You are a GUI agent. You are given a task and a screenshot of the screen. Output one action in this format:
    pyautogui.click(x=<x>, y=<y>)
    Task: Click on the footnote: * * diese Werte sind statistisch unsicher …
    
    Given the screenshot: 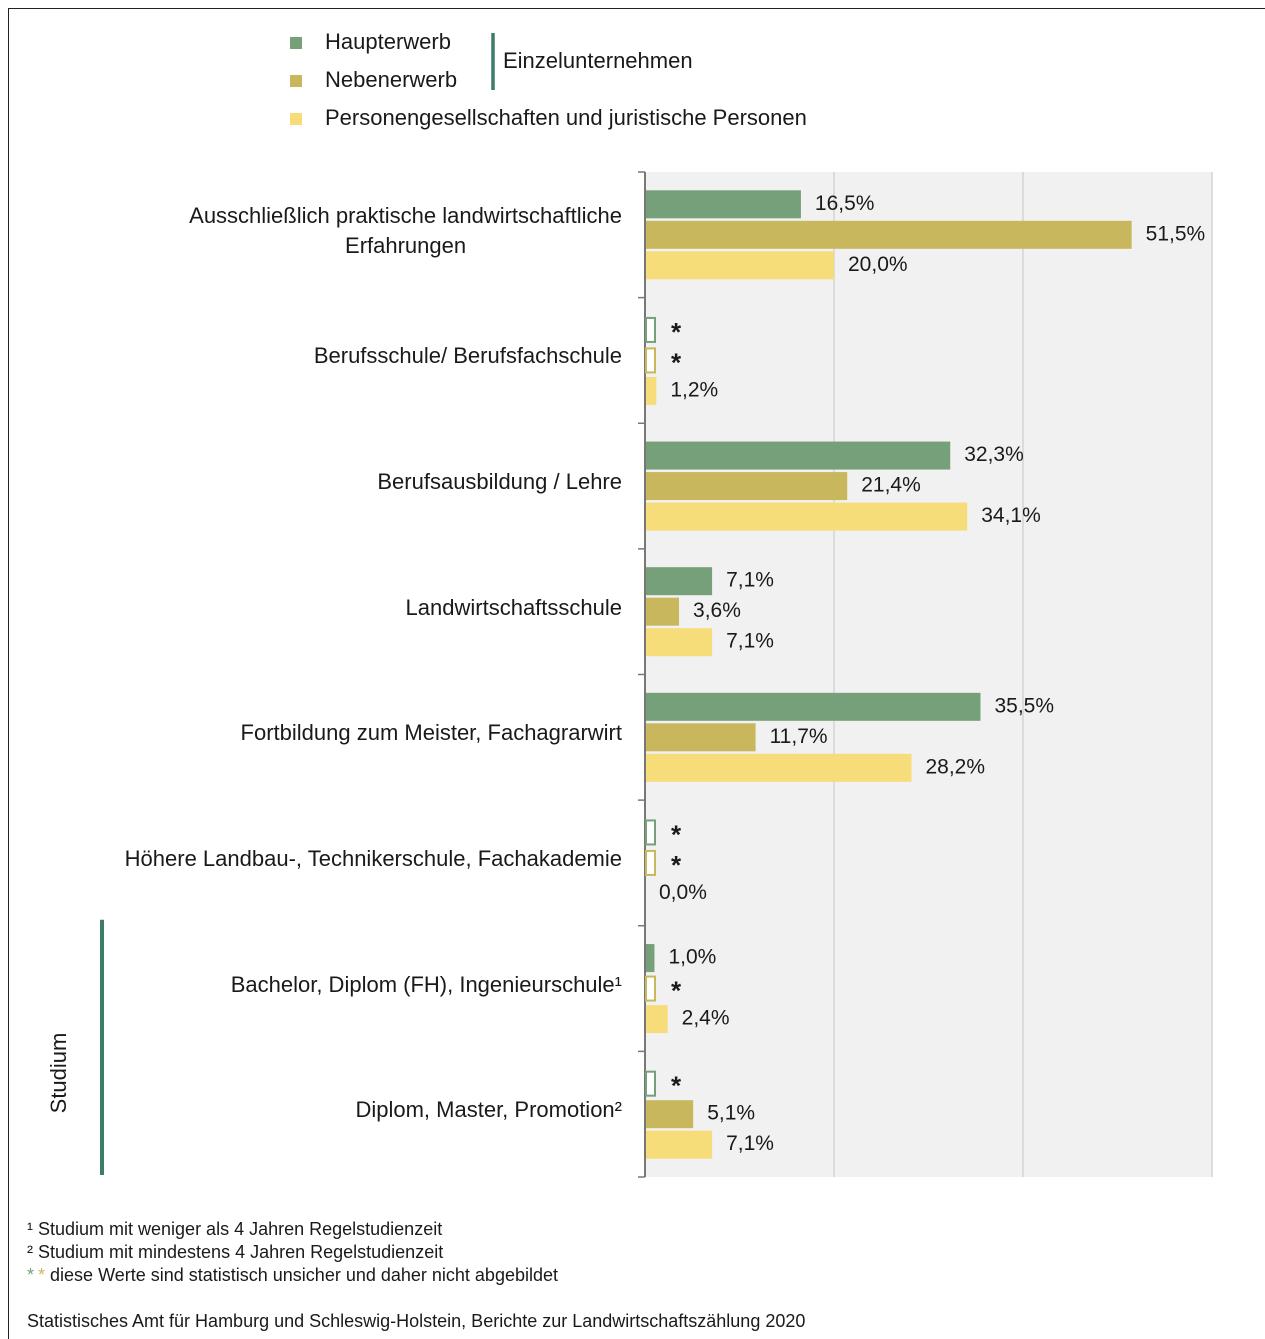 What is the action you would take?
    pyautogui.click(x=292, y=1275)
    